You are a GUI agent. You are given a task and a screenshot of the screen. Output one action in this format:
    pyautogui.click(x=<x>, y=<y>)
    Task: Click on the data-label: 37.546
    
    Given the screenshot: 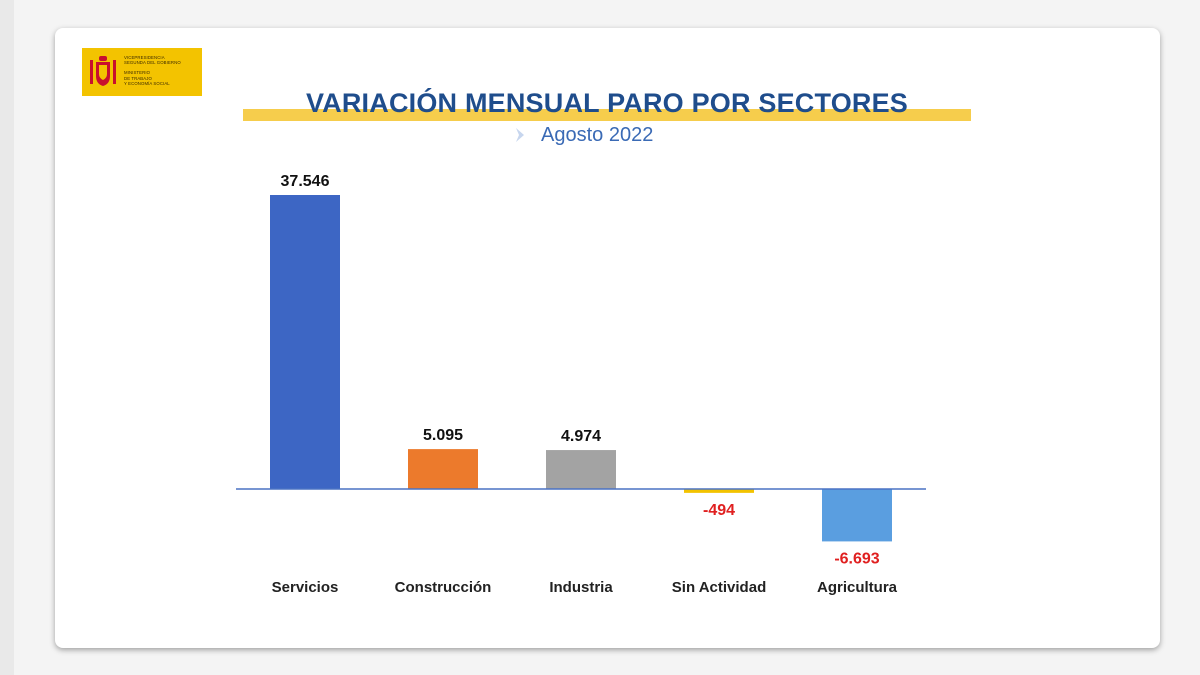 What is the action you would take?
    pyautogui.click(x=305, y=181)
    